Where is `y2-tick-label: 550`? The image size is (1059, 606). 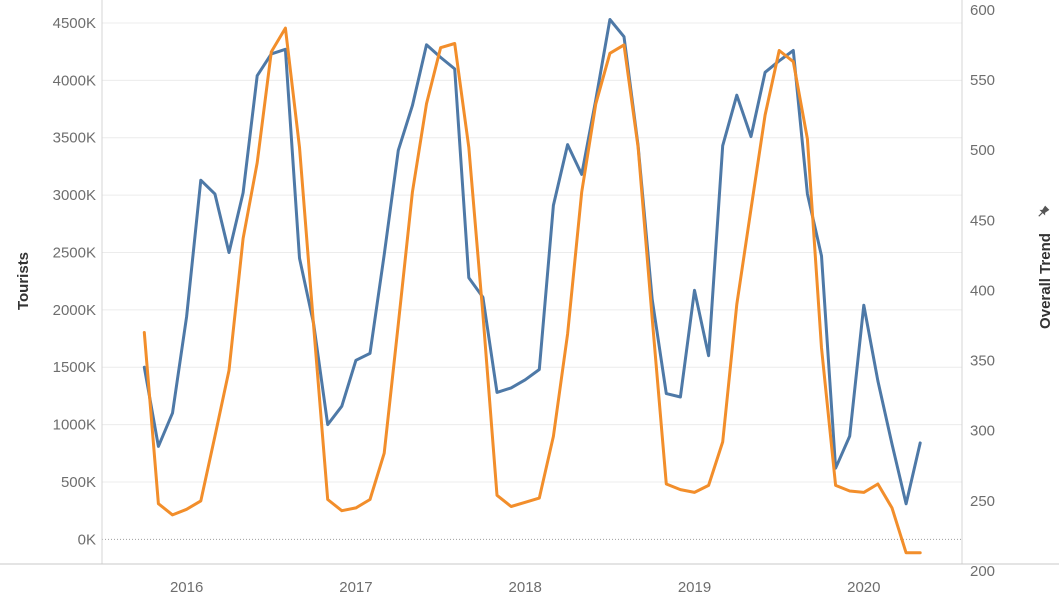
y2-tick-label: 550 is located at coordinates (982, 80).